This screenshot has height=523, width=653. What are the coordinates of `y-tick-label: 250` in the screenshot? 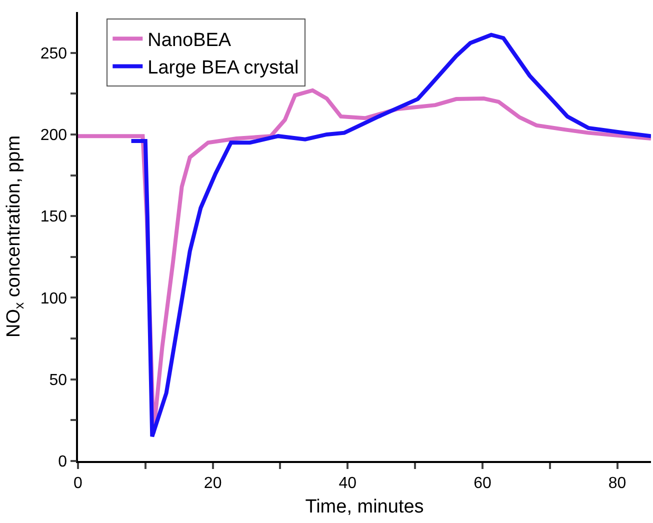 It's located at (54, 53).